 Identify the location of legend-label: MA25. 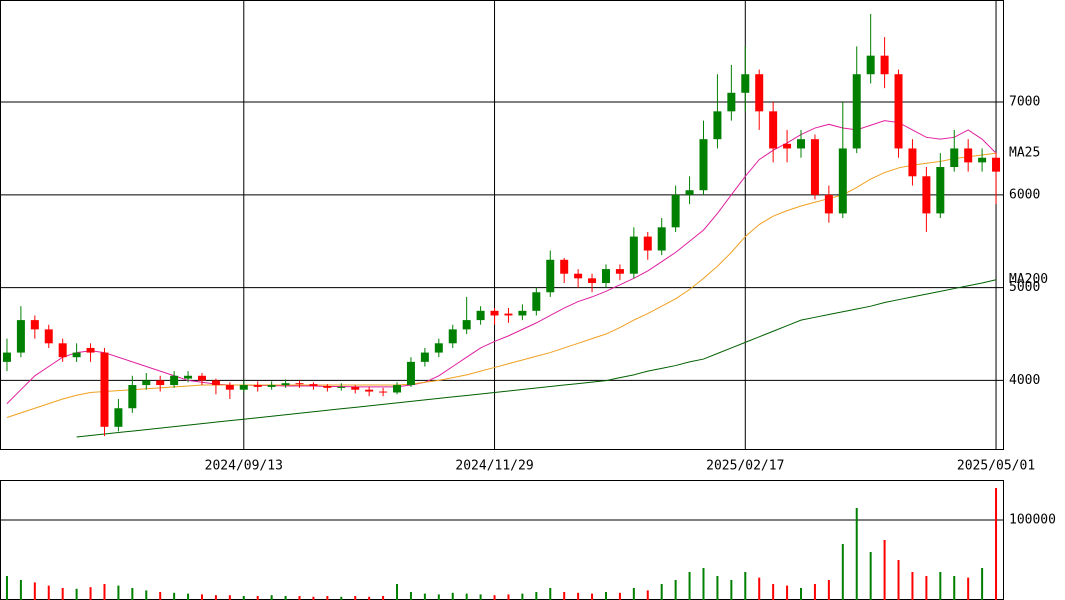
(1024, 153).